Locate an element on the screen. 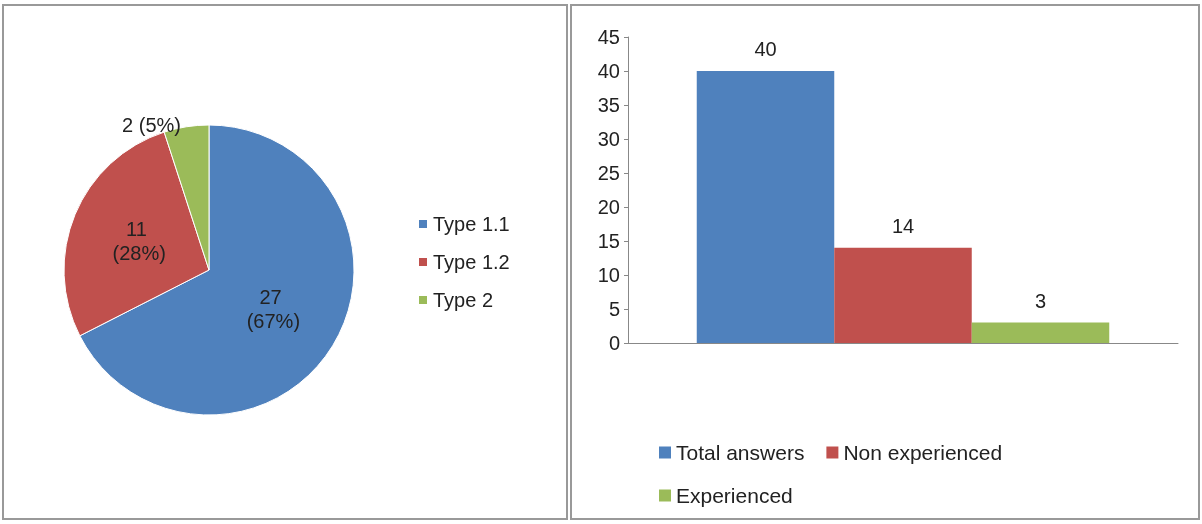 This screenshot has height=524, width=1202. data-label: 40 is located at coordinates (765, 49).